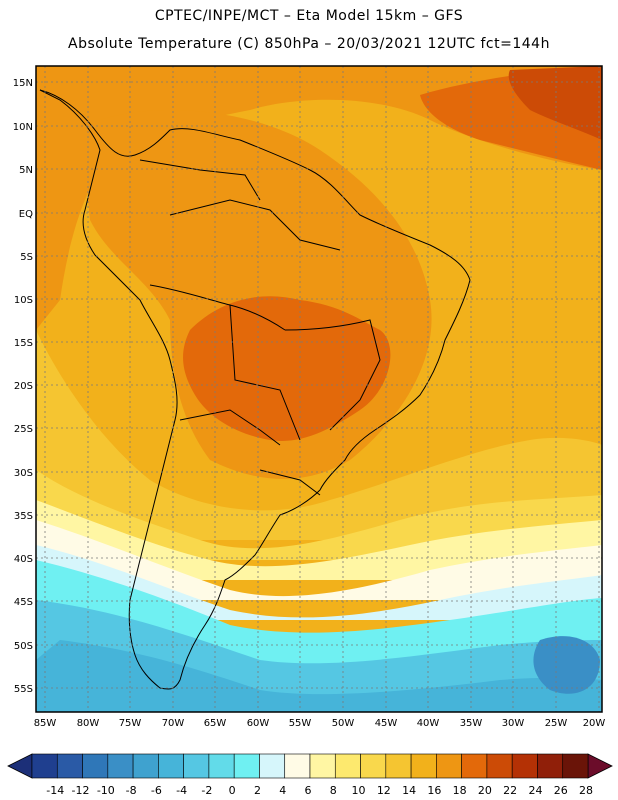 Image resolution: width=618 pixels, height=800 pixels. Describe the element at coordinates (258, 723) in the screenshot. I see `lon-label: 60W` at that location.